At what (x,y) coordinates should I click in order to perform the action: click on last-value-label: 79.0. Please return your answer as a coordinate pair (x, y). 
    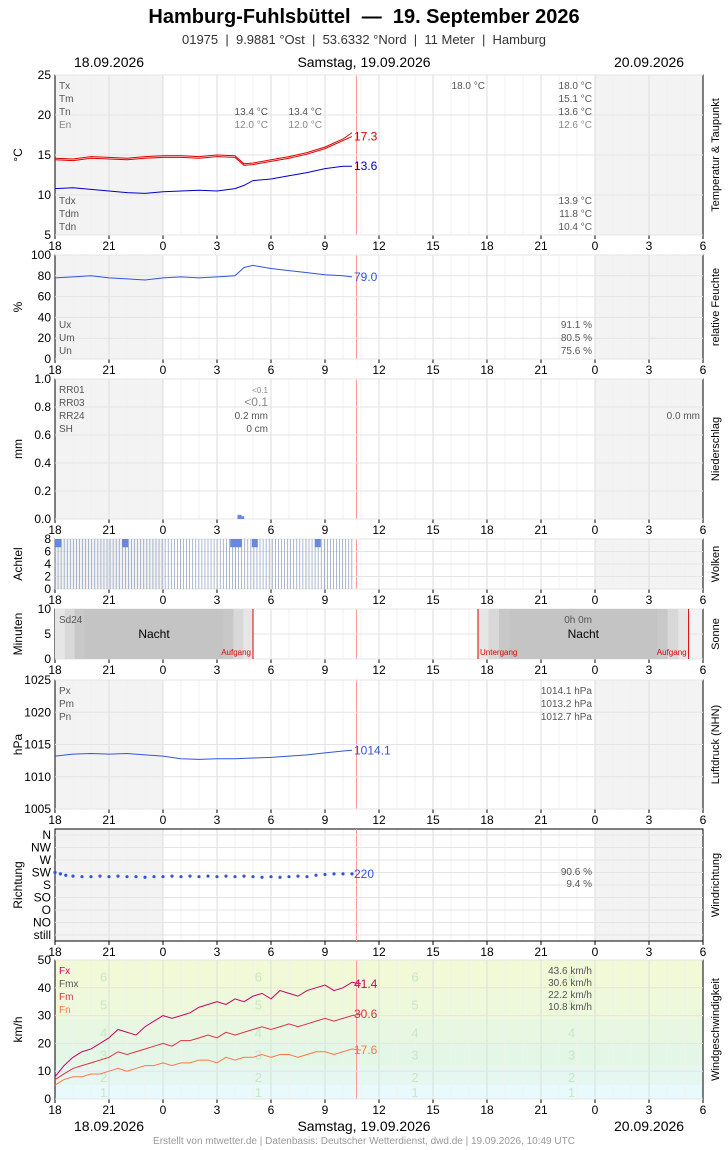
    Looking at the image, I should click on (366, 277).